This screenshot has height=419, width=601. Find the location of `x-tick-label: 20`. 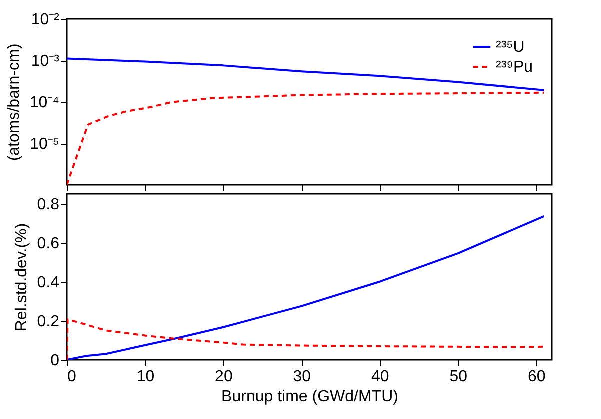

x-tick-label: 20 is located at coordinates (224, 377).